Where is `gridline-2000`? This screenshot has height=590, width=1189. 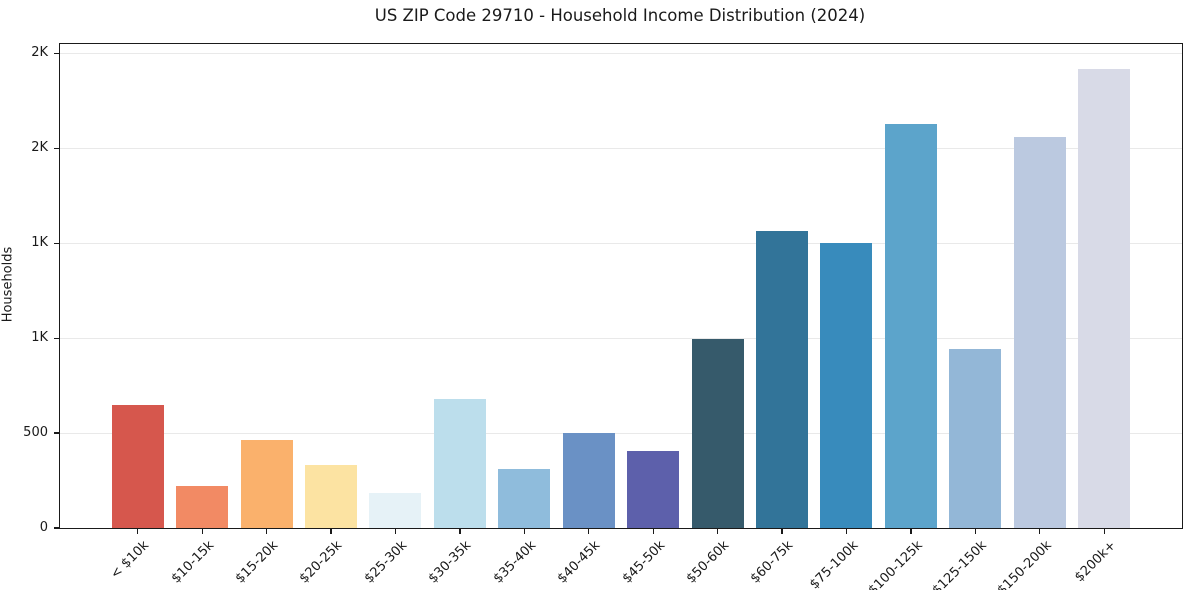 gridline-2000 is located at coordinates (621, 149).